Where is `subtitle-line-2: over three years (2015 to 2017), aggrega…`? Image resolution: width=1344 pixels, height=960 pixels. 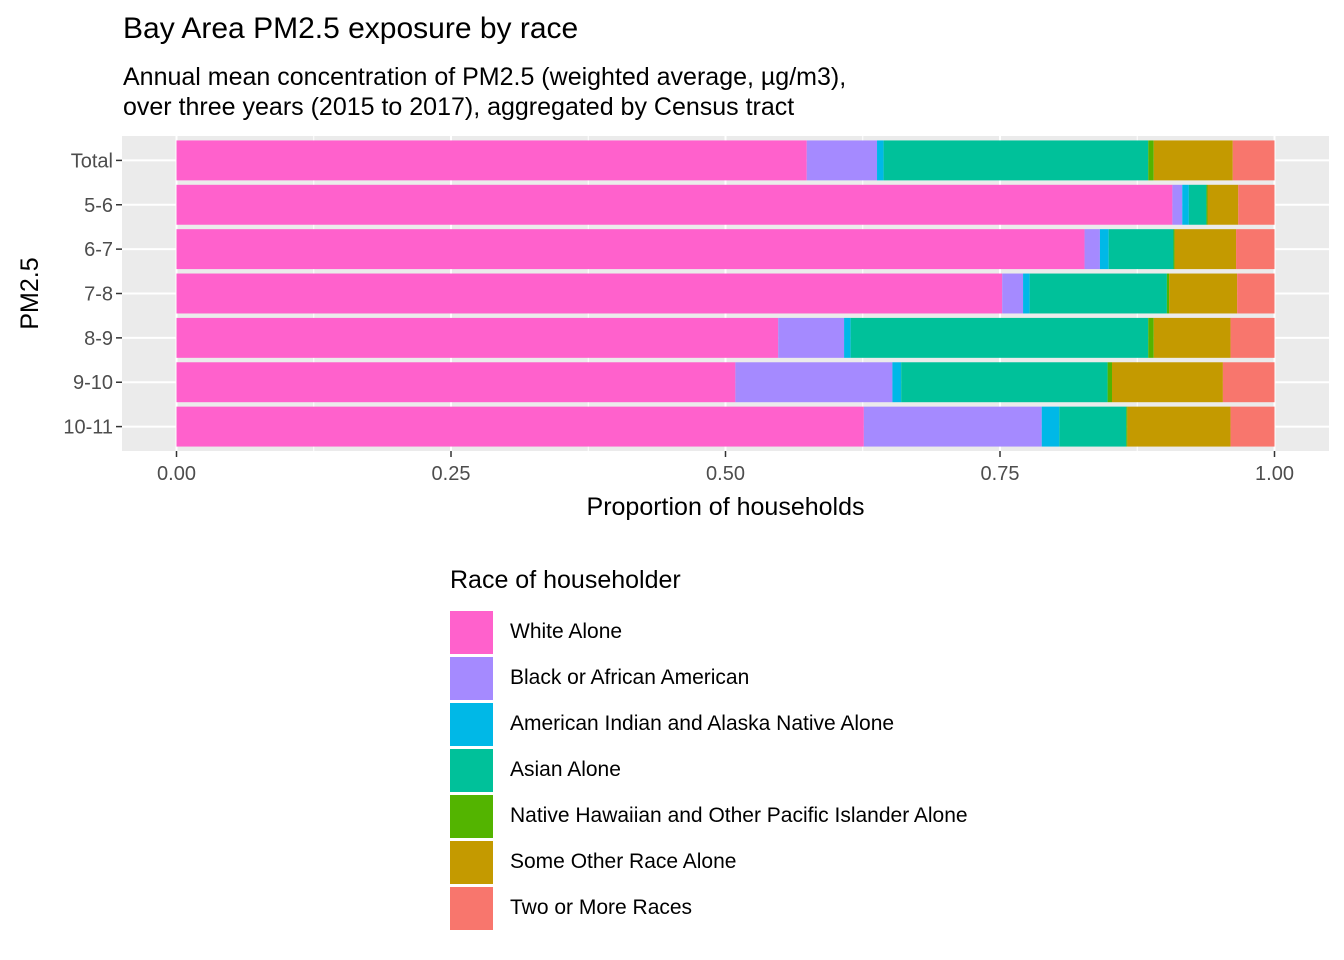
subtitle-line-2: over three years (2015 to 2017), aggrega… is located at coordinates (459, 107).